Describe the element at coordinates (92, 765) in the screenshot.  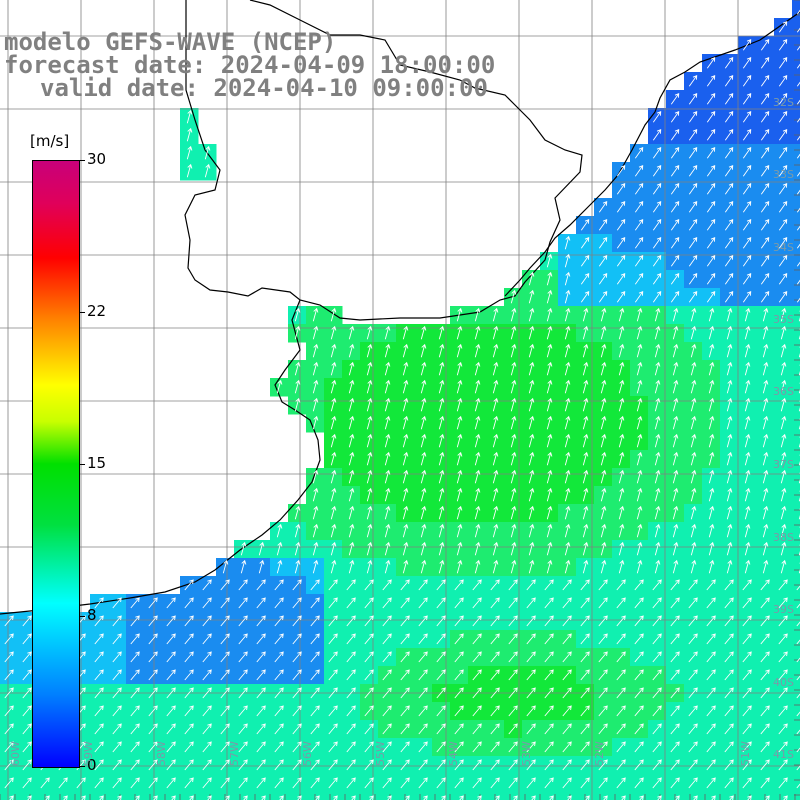
I see `colorbar-label: 0` at that location.